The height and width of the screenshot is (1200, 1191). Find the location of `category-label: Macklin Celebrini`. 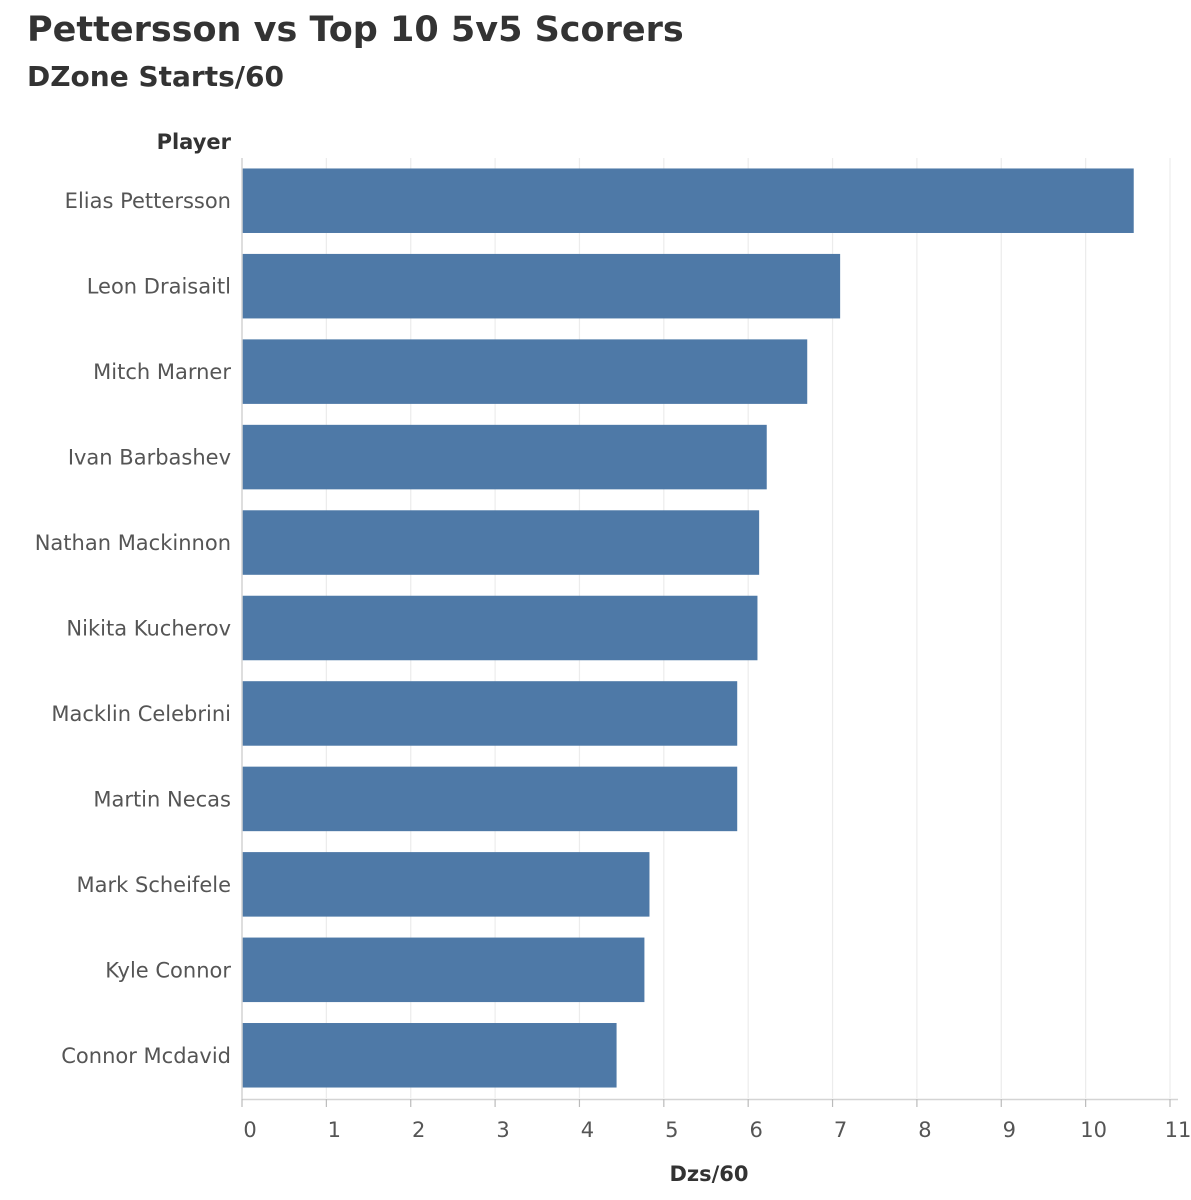

category-label: Macklin Celebrini is located at coordinates (141, 714).